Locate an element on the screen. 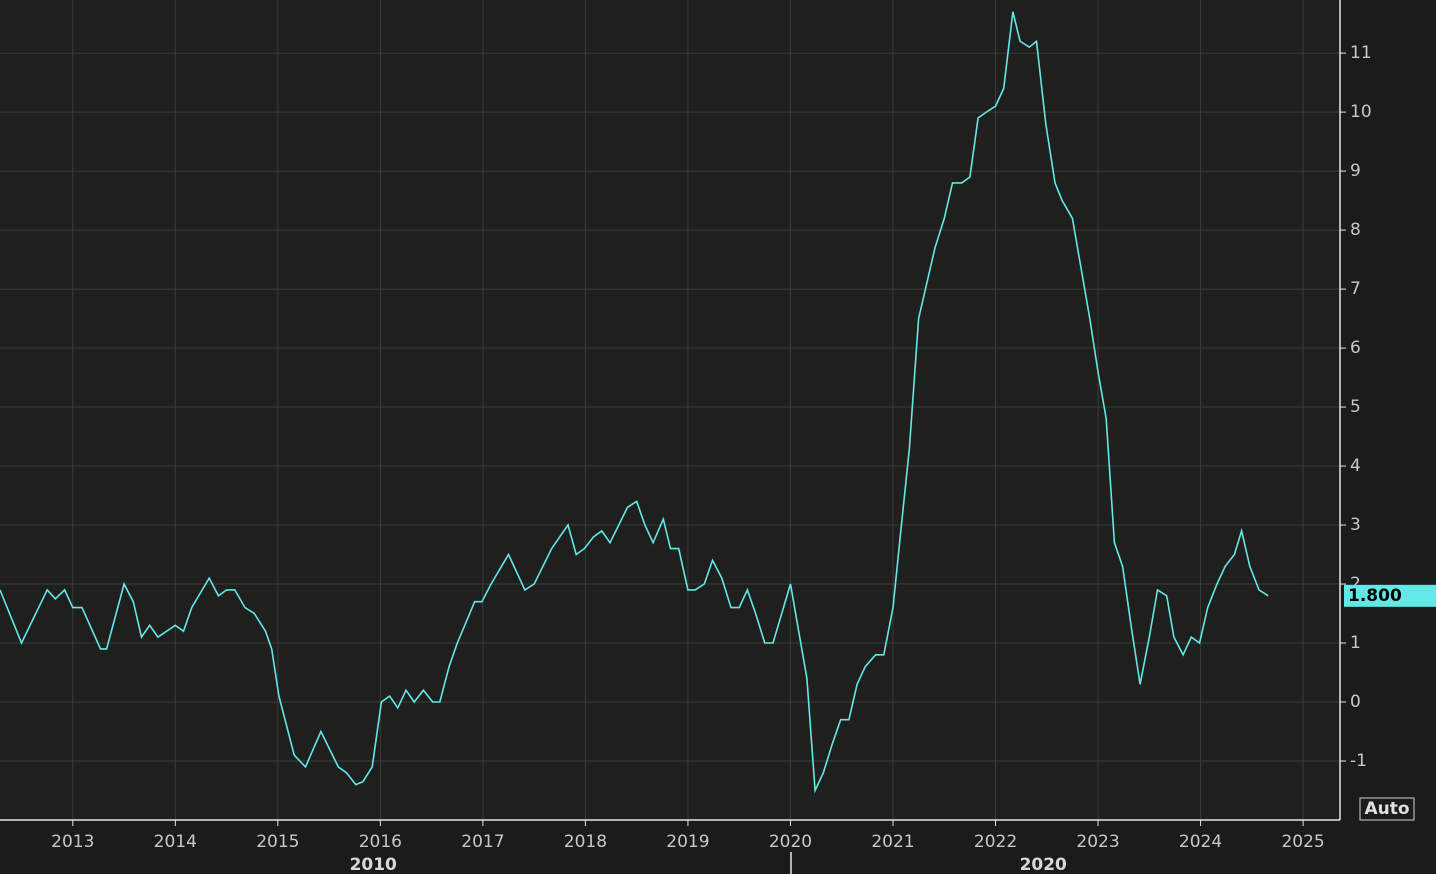 The image size is (1436, 874). x-tick-label: 2024 is located at coordinates (1200, 842).